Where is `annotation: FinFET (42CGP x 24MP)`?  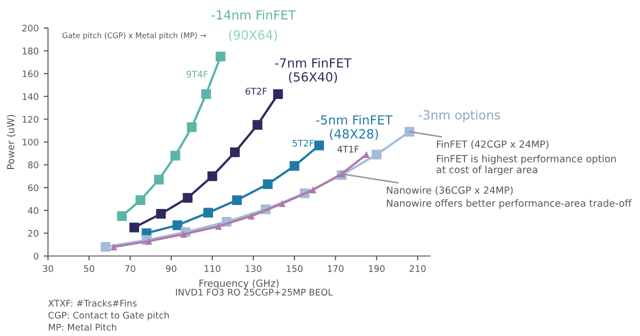
annotation: FinFET (42CGP x 24MP) is located at coordinates (492, 144).